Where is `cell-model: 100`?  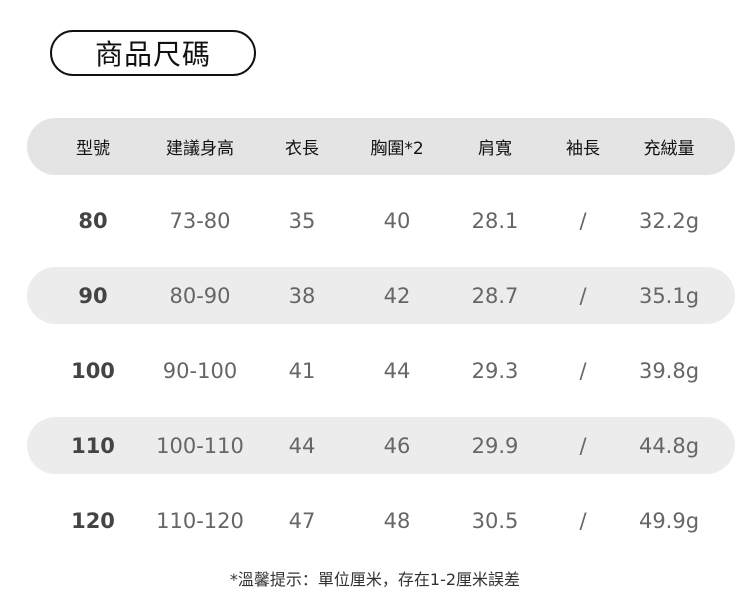
cell-model: 100 is located at coordinates (93, 370).